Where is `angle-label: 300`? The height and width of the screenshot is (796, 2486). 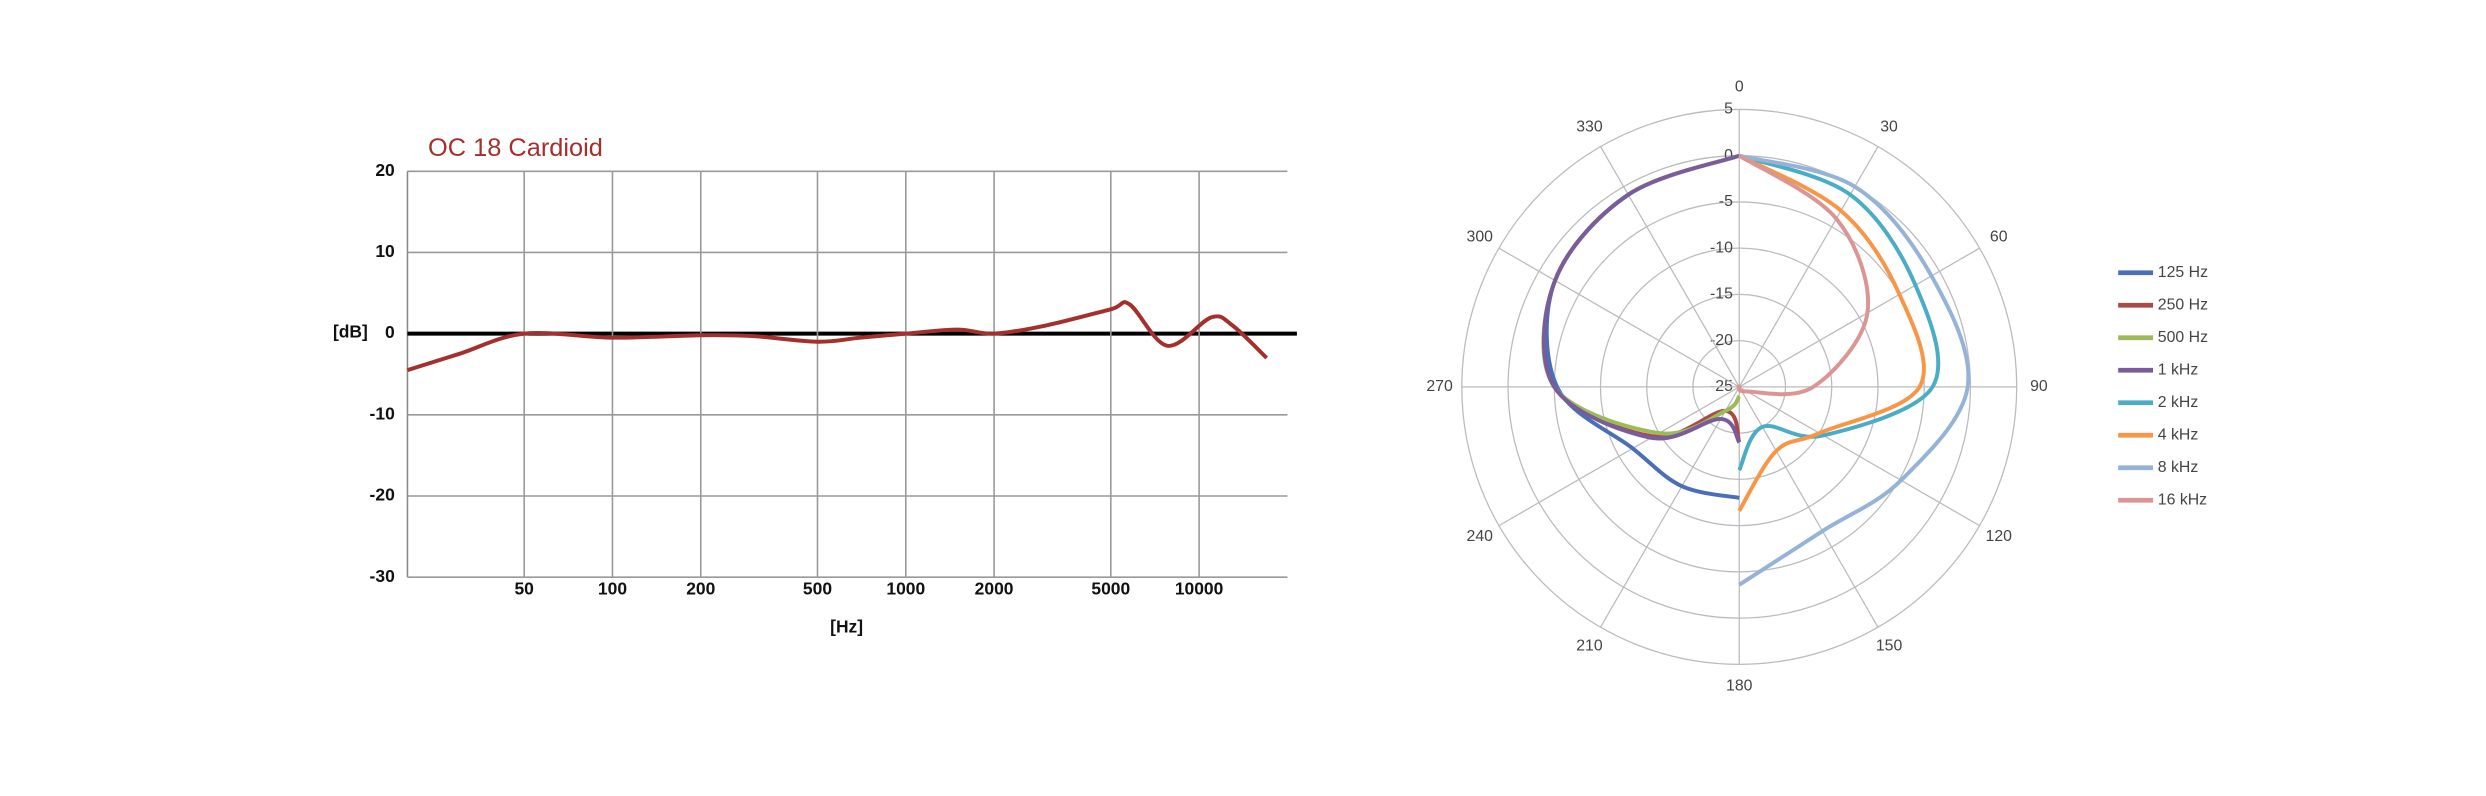
angle-label: 300 is located at coordinates (1480, 236).